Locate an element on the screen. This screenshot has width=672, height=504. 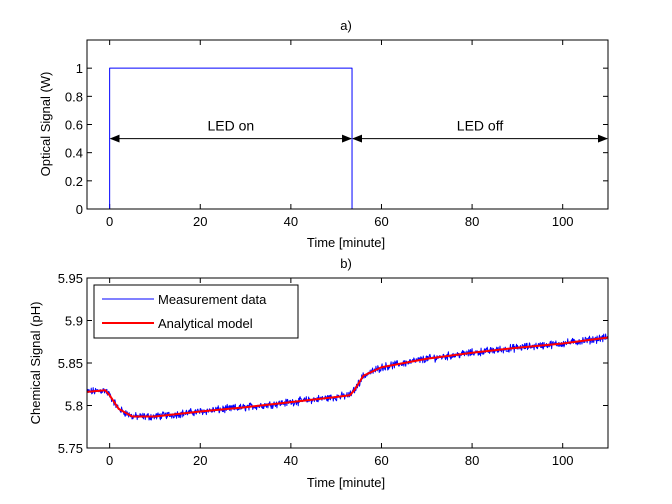
panel-b-xtick-label: 20 is located at coordinates (200, 460).